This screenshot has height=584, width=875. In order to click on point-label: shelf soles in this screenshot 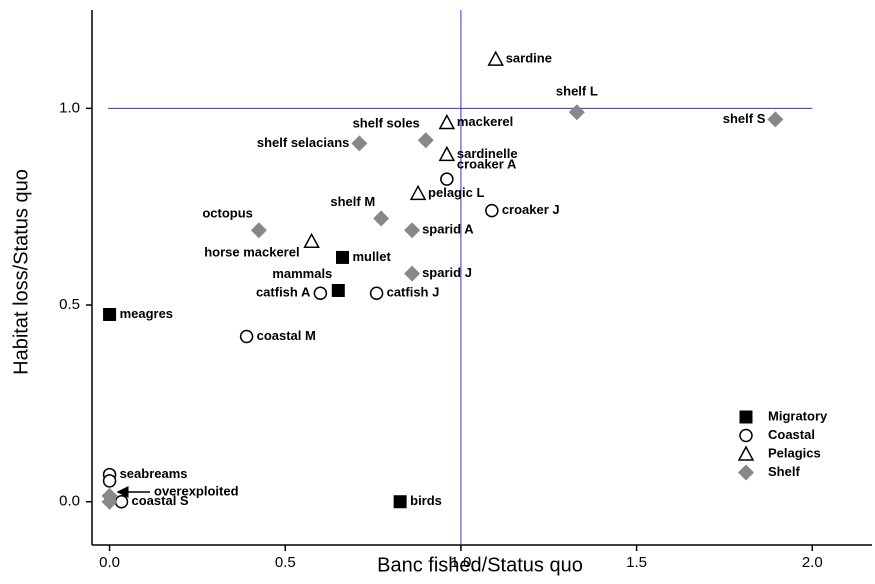, I will do `click(386, 123)`.